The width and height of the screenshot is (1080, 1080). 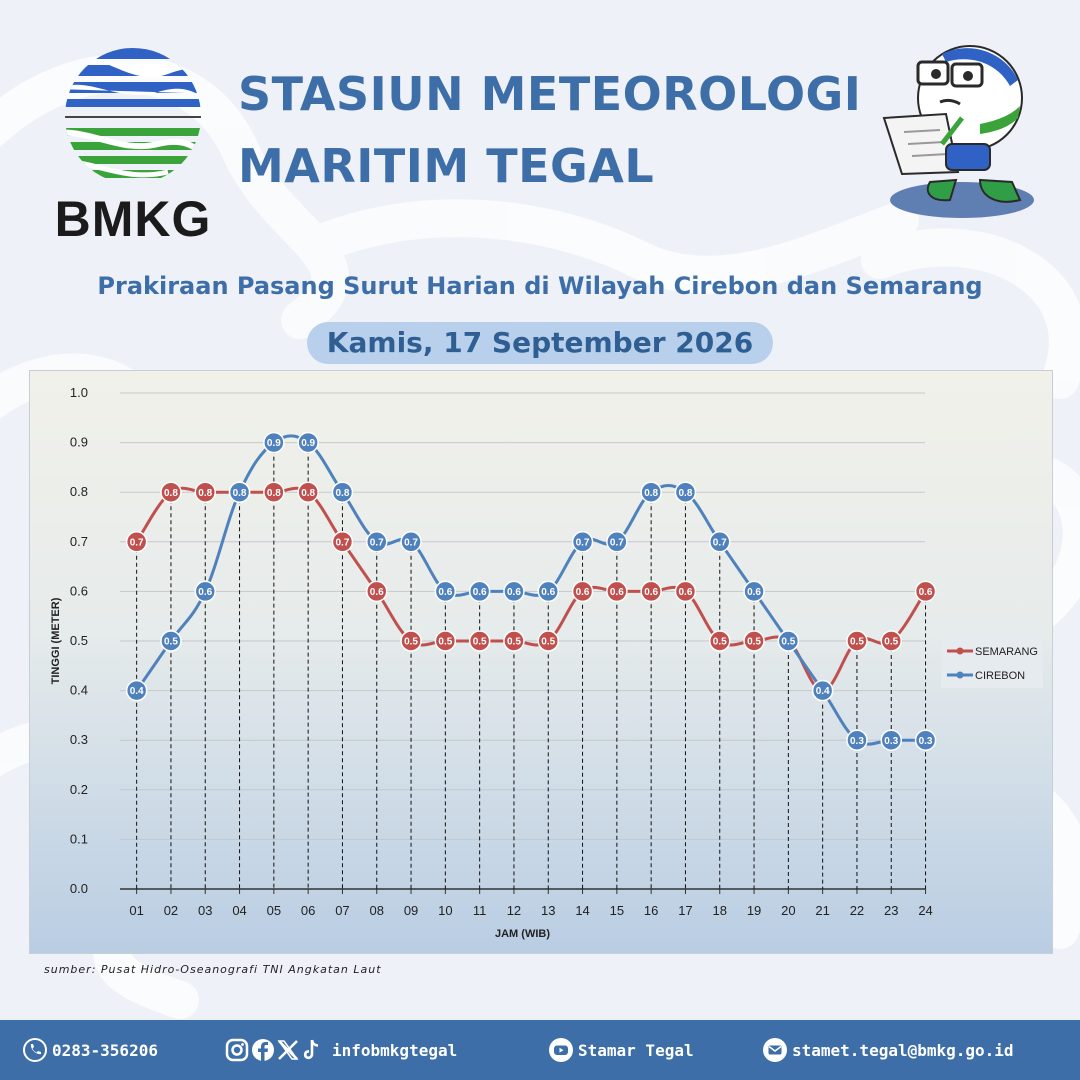 I want to click on social-handle: infobmkgtegal, so click(x=395, y=1050).